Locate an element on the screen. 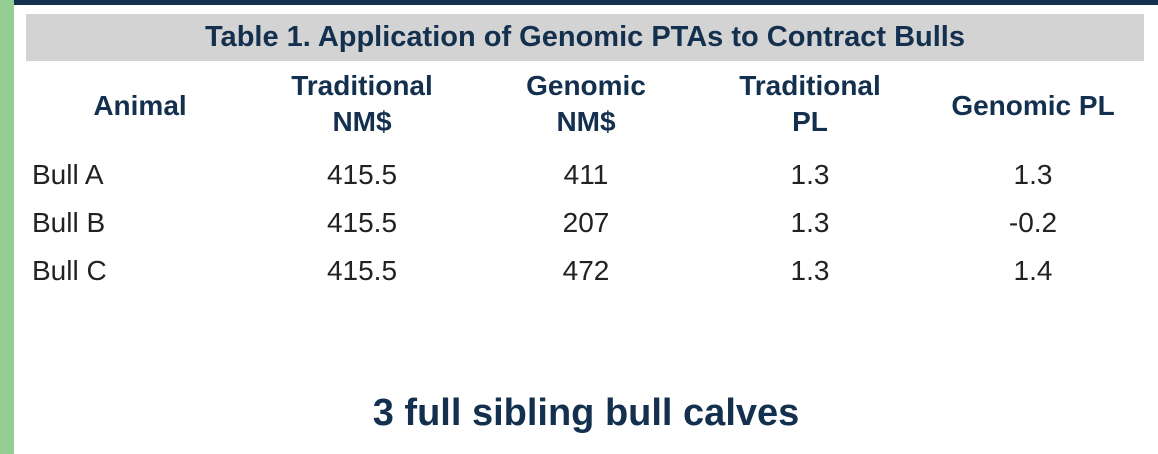  header-traditional-pl-line2: PL is located at coordinates (810, 121).